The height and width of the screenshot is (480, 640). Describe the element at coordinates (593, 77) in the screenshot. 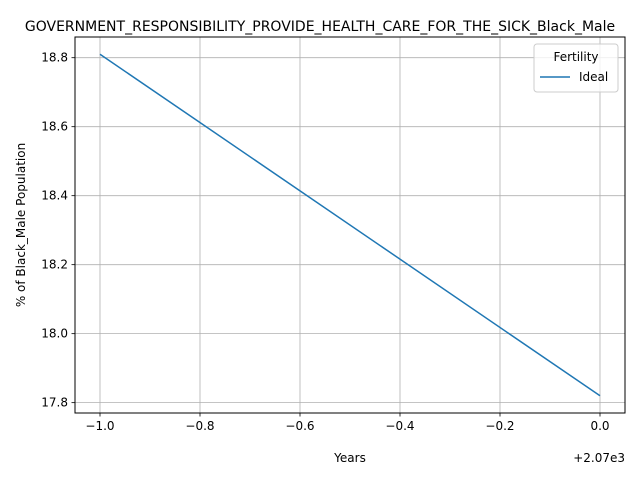

I see `legend-label-ideal: Ideal` at that location.